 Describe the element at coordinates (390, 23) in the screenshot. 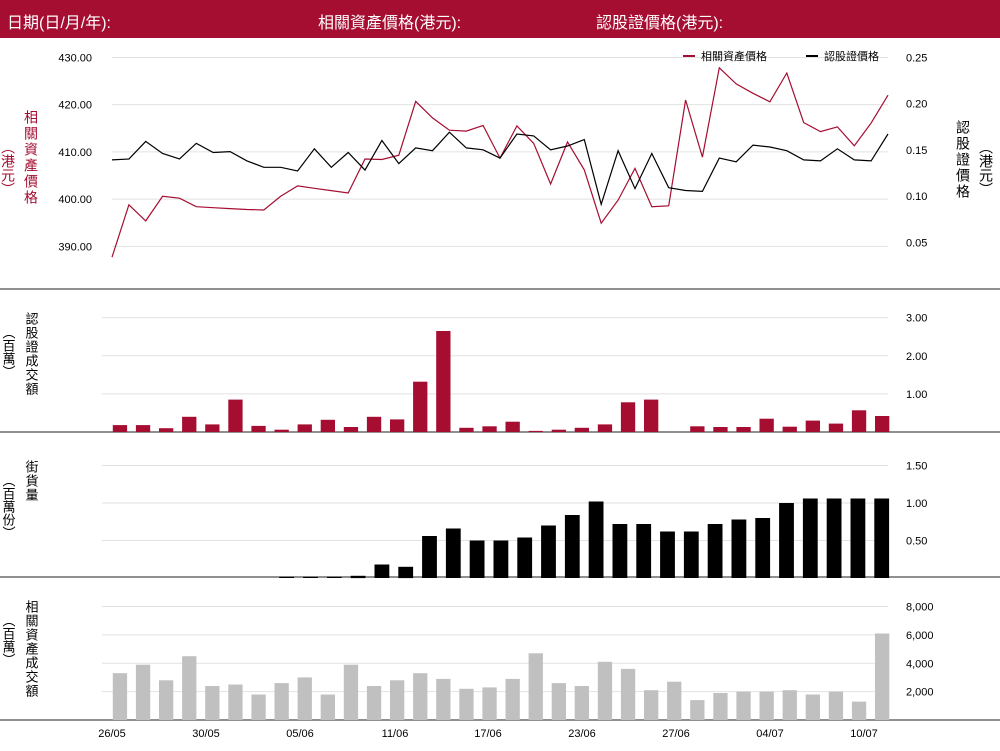

I see `underlying-price-label: 相關資產價格(港元):` at that location.